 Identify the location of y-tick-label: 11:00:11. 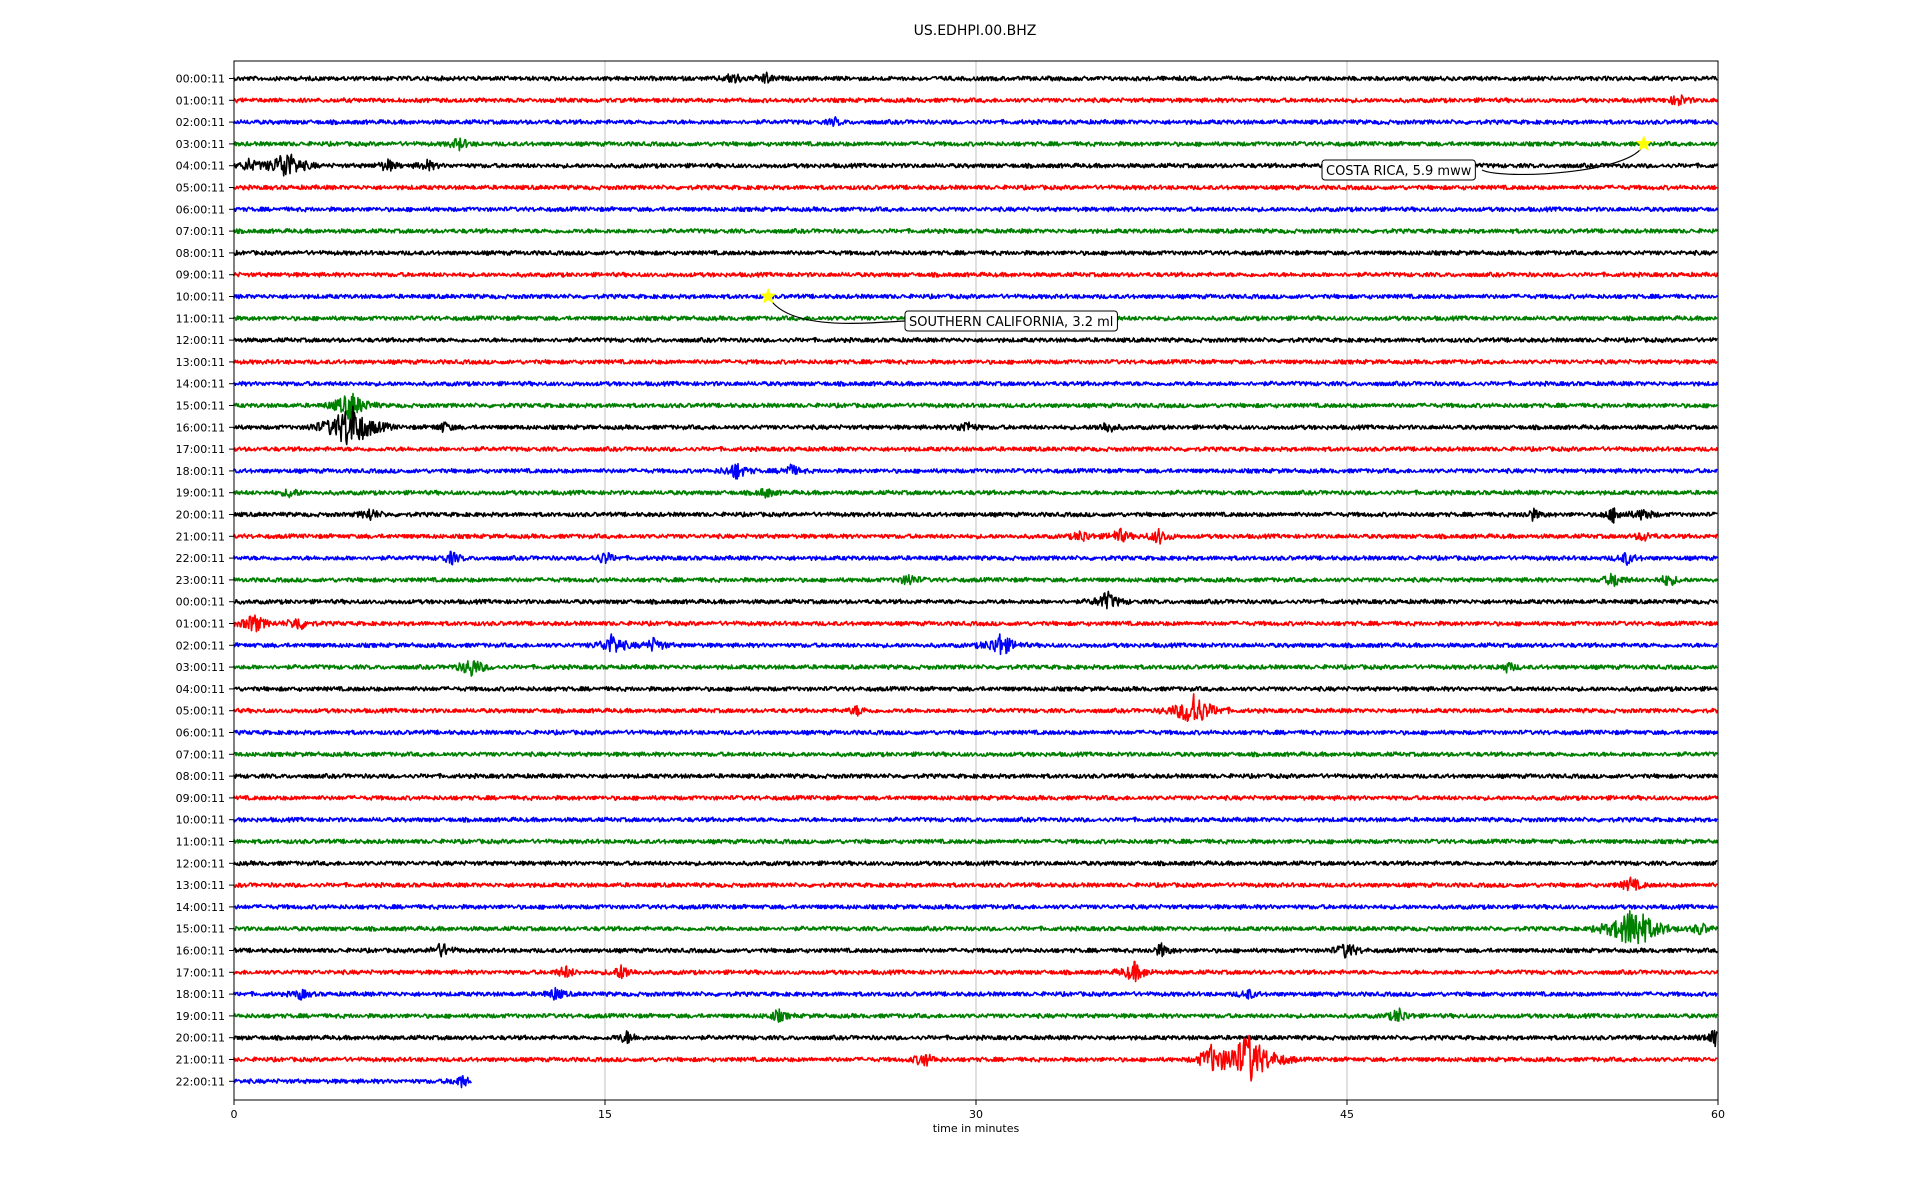
(200, 842).